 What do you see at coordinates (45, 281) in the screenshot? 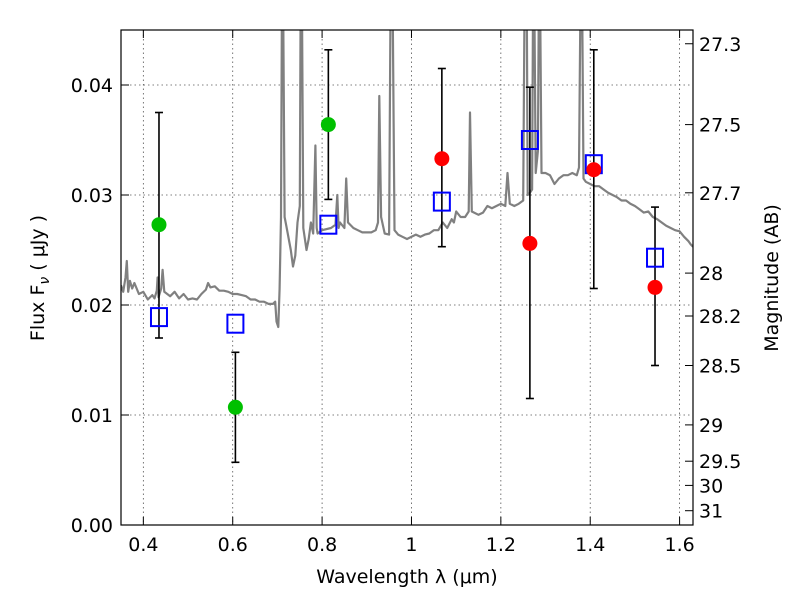
I see `y-axis-title-subscript: ν` at bounding box center [45, 281].